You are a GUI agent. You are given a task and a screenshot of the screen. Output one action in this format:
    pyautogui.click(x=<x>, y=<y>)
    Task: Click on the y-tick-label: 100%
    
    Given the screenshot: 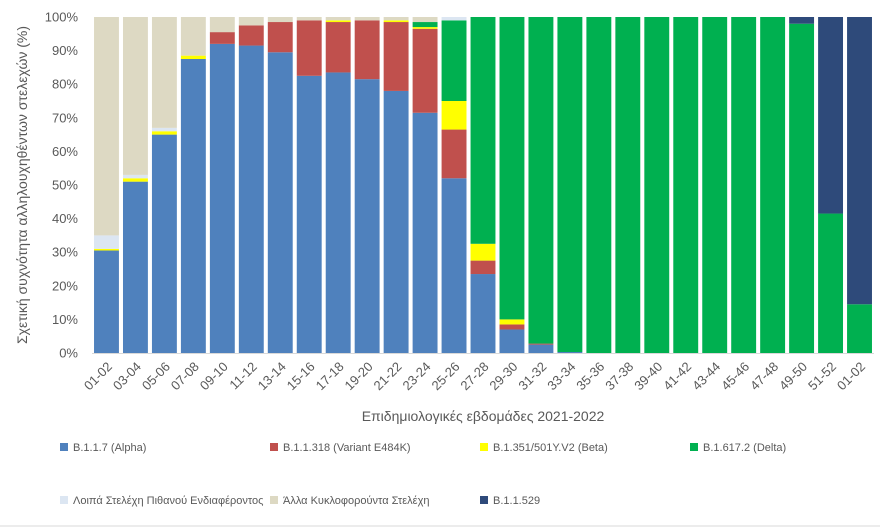 What is the action you would take?
    pyautogui.click(x=62, y=17)
    